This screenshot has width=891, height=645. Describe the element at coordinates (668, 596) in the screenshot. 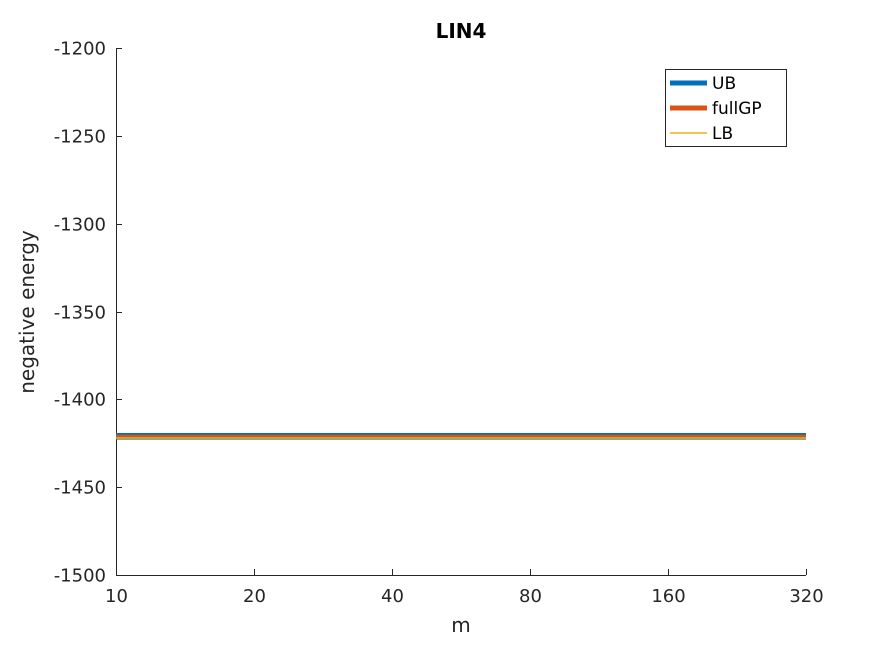

I see `x-tick-label: 160` at that location.